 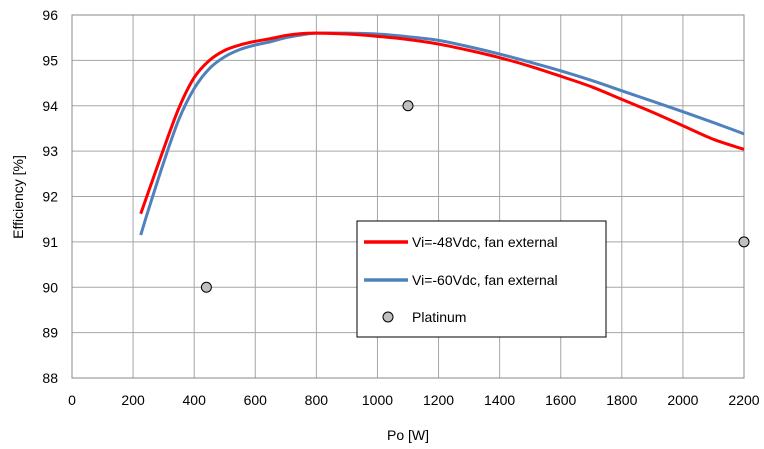 I want to click on legend-label-platinum: Platinum, so click(x=439, y=317).